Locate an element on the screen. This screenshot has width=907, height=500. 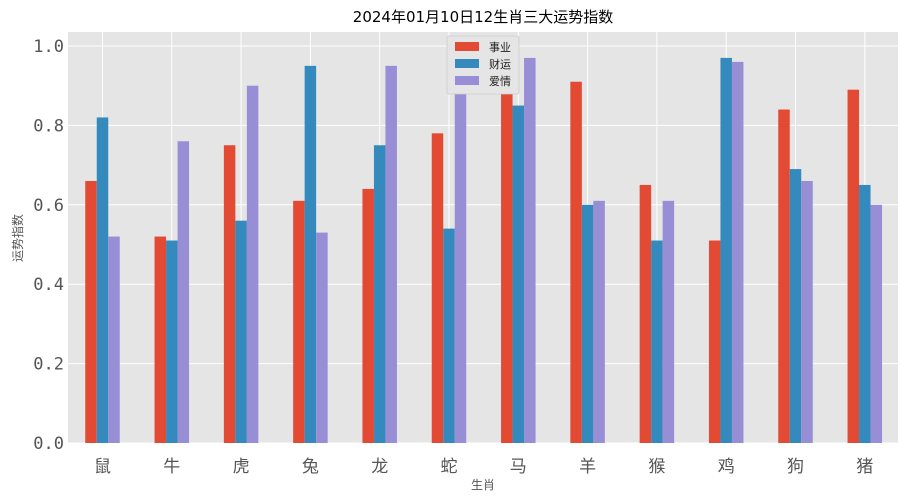
bar-事业-马 is located at coordinates (507, 268).